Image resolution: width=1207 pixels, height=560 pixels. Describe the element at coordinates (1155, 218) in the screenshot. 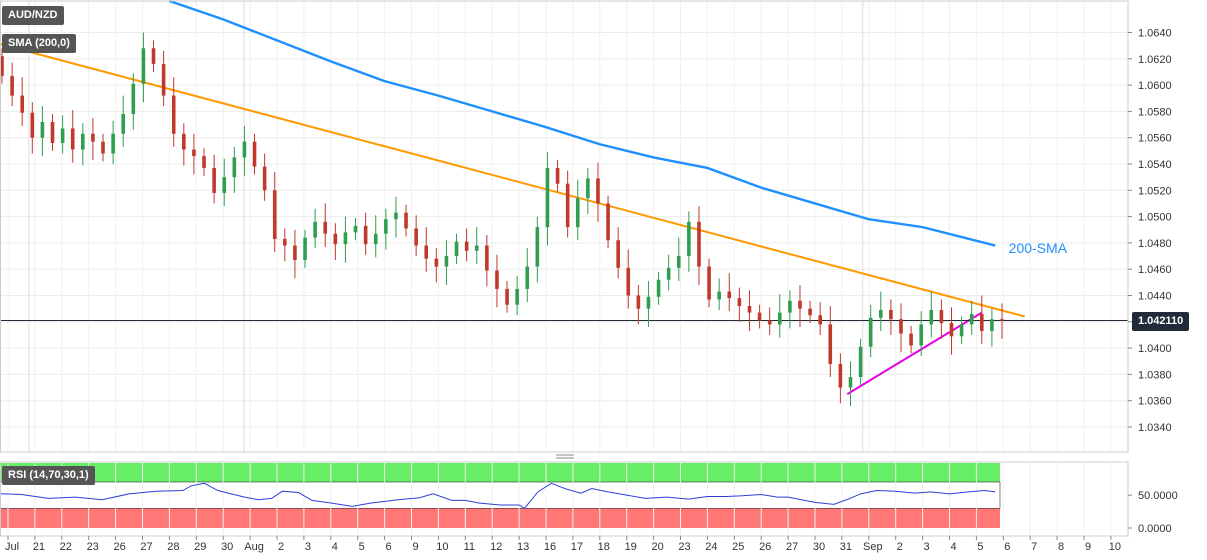

I see `y-tick-label: 1.0500` at that location.